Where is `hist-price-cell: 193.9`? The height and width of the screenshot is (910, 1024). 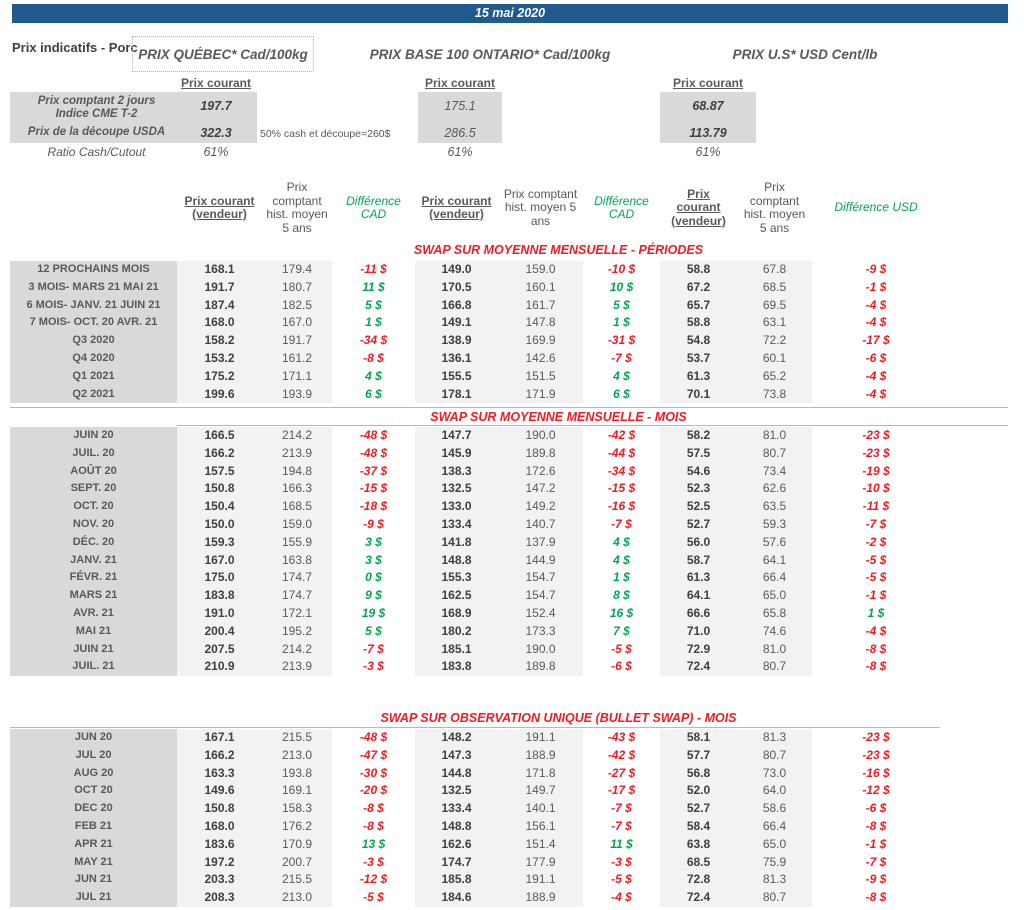 hist-price-cell: 193.9 is located at coordinates (297, 394).